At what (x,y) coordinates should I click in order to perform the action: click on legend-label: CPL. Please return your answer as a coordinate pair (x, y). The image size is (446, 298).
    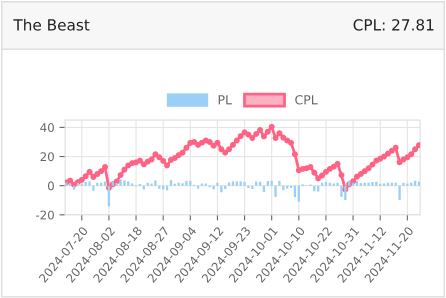
    Looking at the image, I should click on (306, 100).